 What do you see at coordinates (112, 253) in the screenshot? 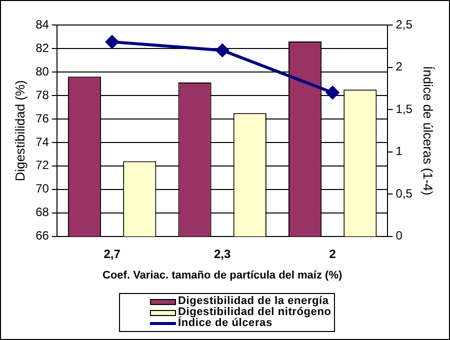
I see `x-tick-label: 2,7` at bounding box center [112, 253].